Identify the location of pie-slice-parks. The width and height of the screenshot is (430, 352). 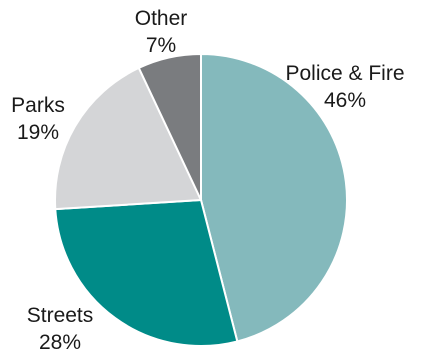
(128, 138).